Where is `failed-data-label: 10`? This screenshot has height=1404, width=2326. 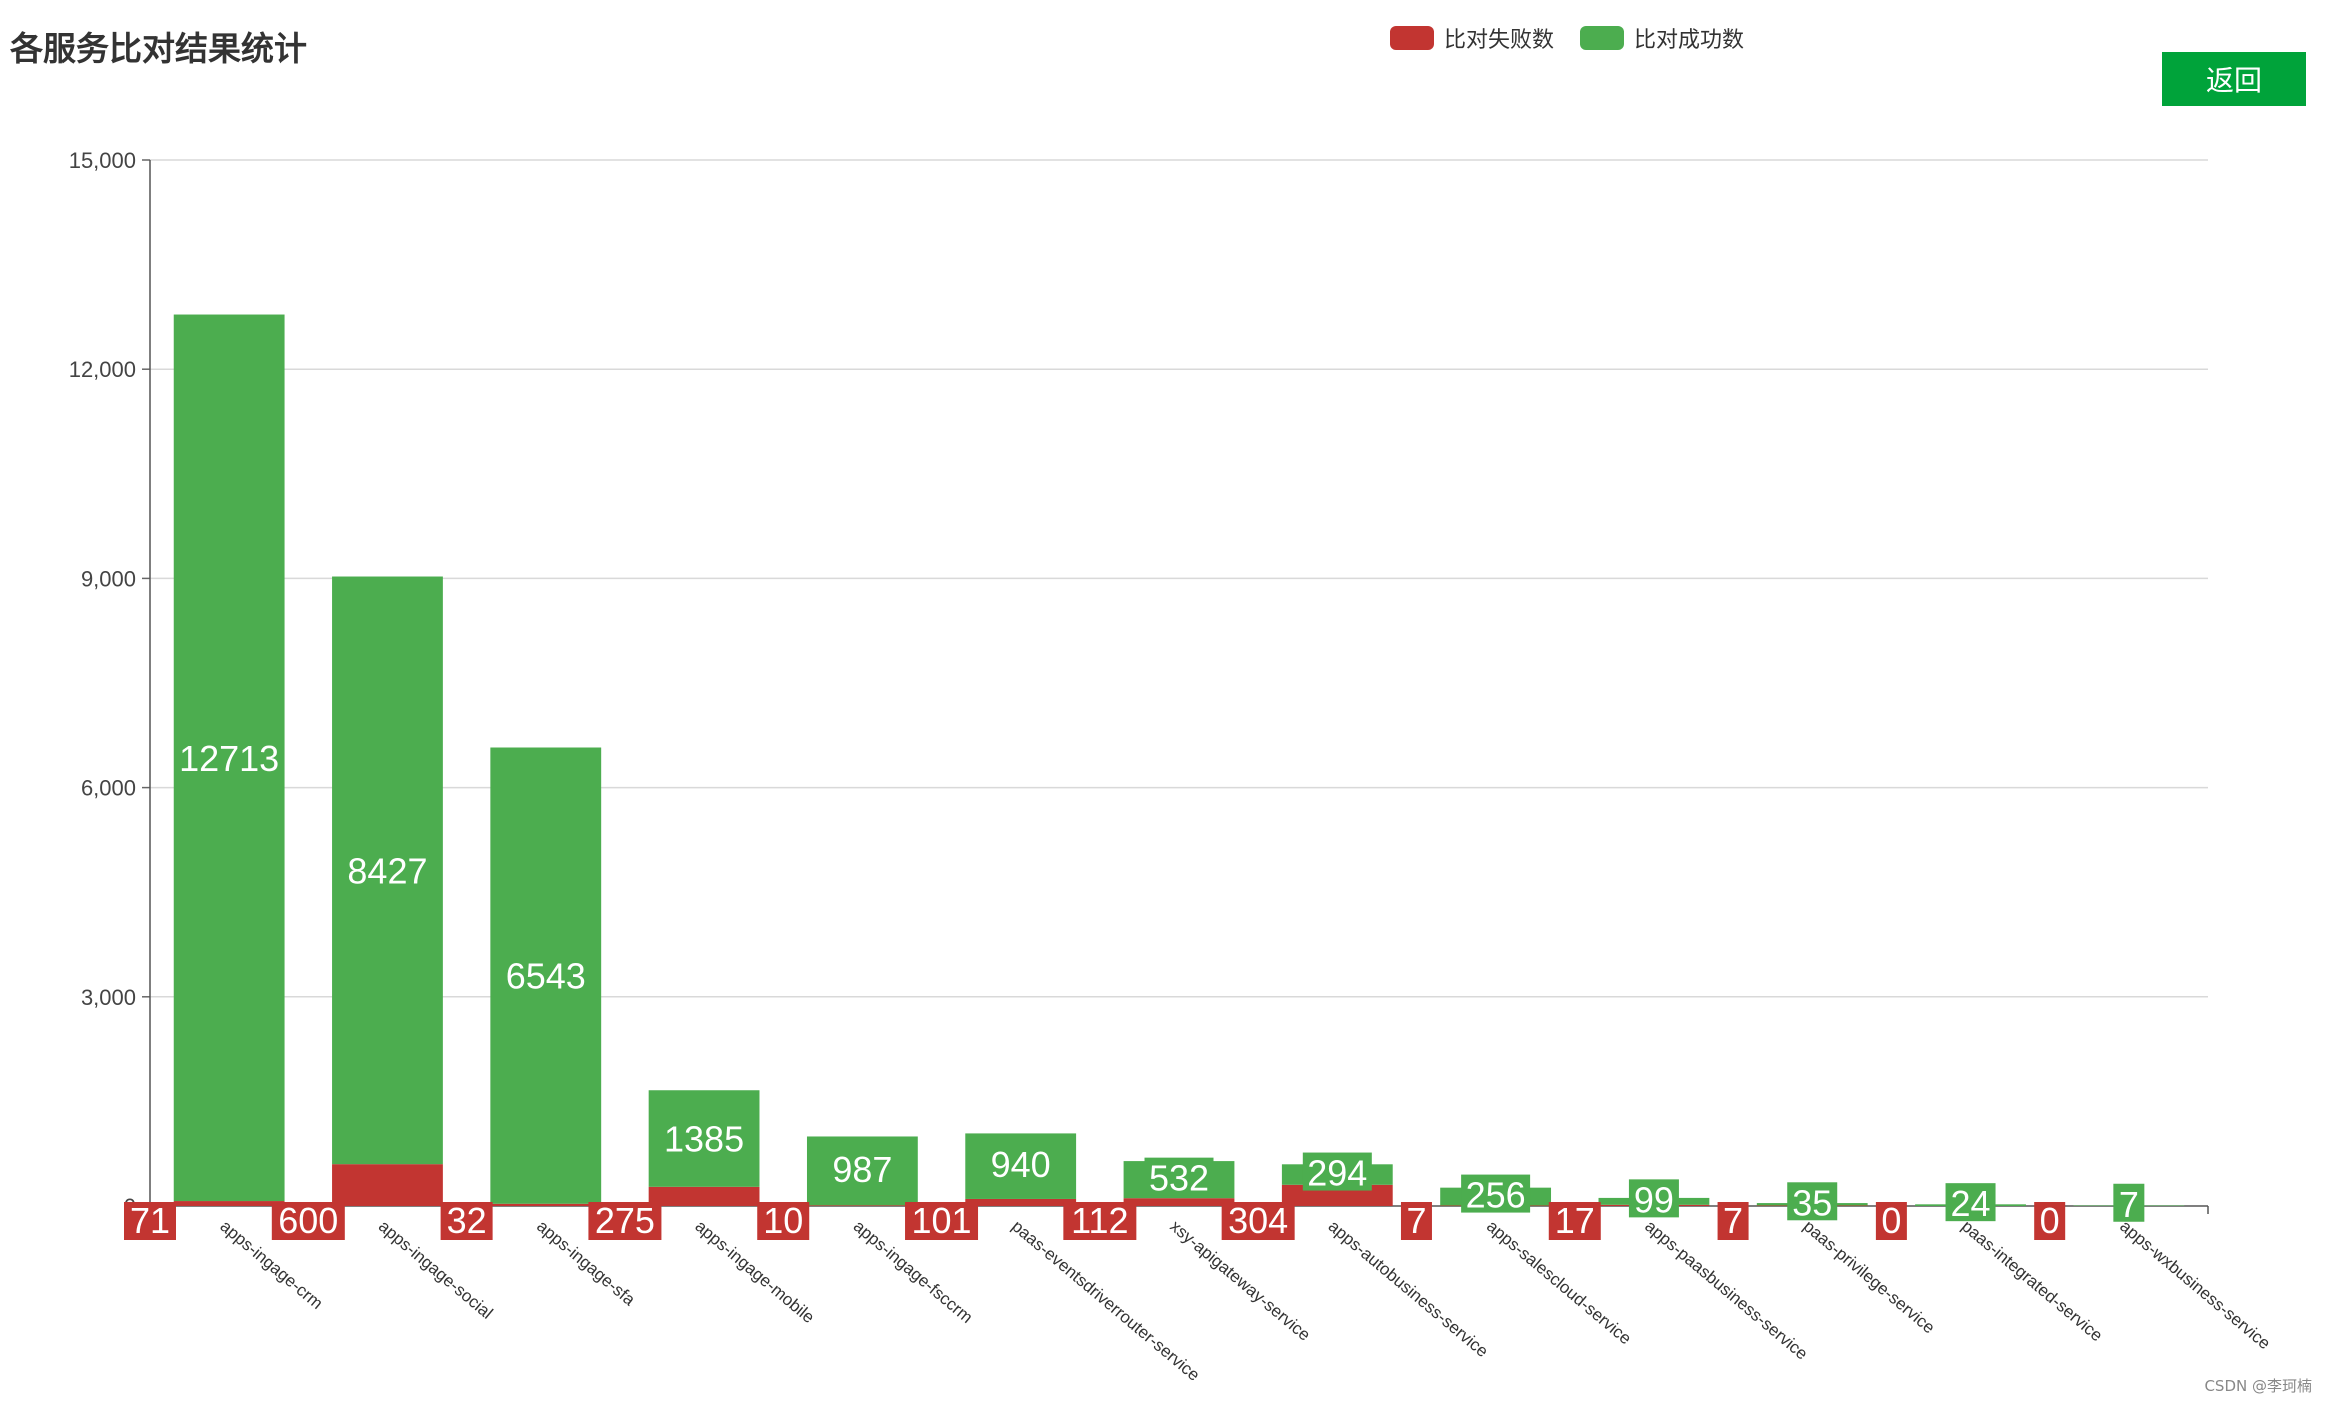 failed-data-label: 10 is located at coordinates (783, 1220).